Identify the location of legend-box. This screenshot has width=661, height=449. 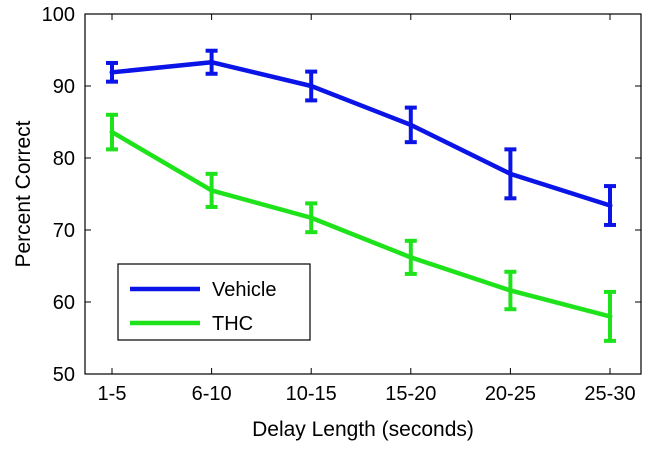
(214, 302).